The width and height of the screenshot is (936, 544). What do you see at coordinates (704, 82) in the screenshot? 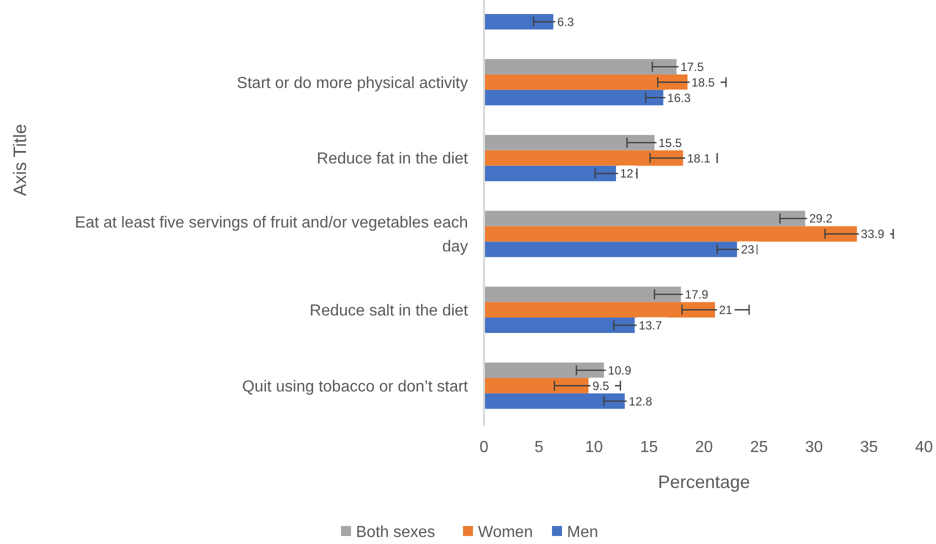
I see `data-label: 18.5` at bounding box center [704, 82].